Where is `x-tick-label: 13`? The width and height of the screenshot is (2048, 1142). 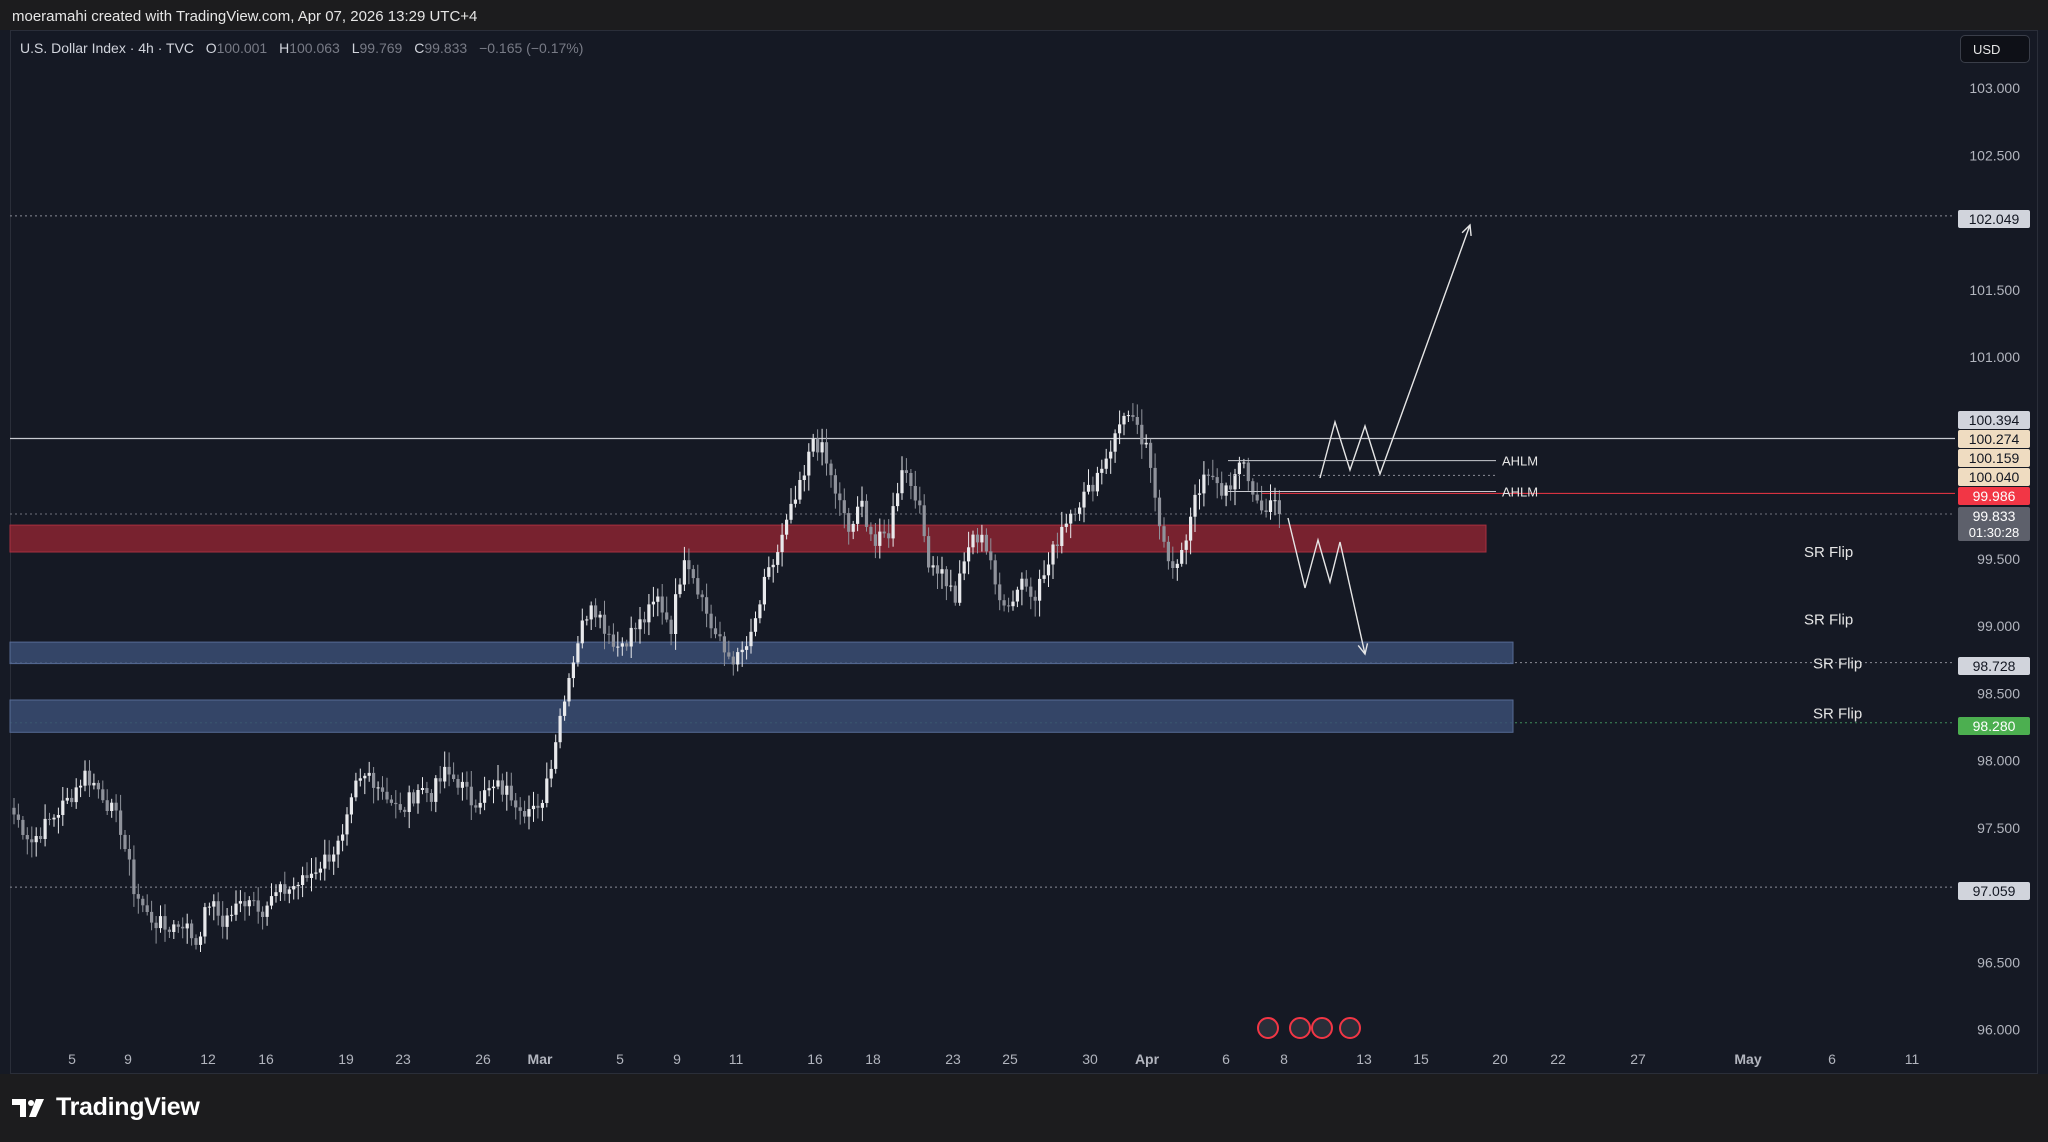
x-tick-label: 13 is located at coordinates (1364, 1059).